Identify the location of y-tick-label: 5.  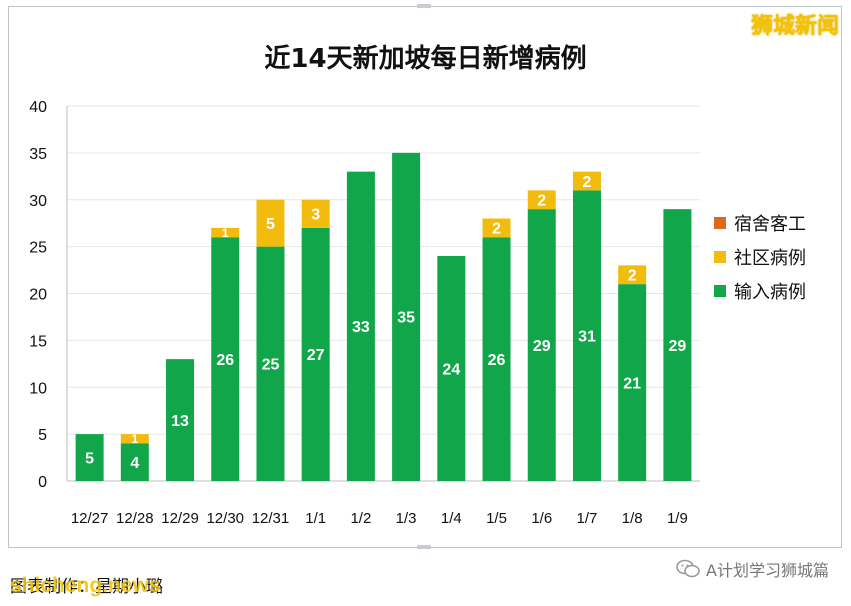
(42, 435).